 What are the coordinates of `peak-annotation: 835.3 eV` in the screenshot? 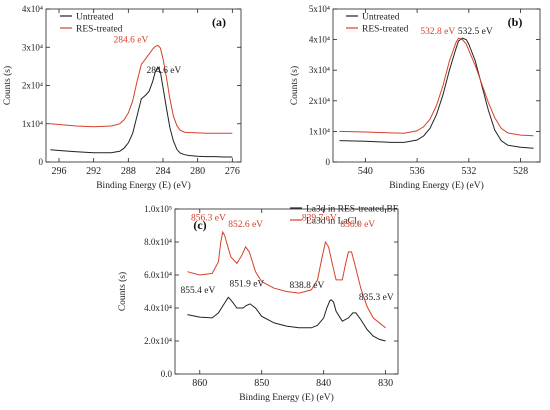 It's located at (376, 298).